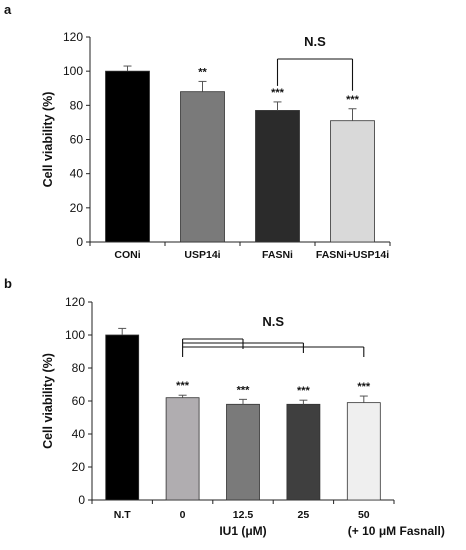 This screenshot has width=466, height=550. Describe the element at coordinates (8, 283) in the screenshot. I see `panel-b-label: b` at that location.